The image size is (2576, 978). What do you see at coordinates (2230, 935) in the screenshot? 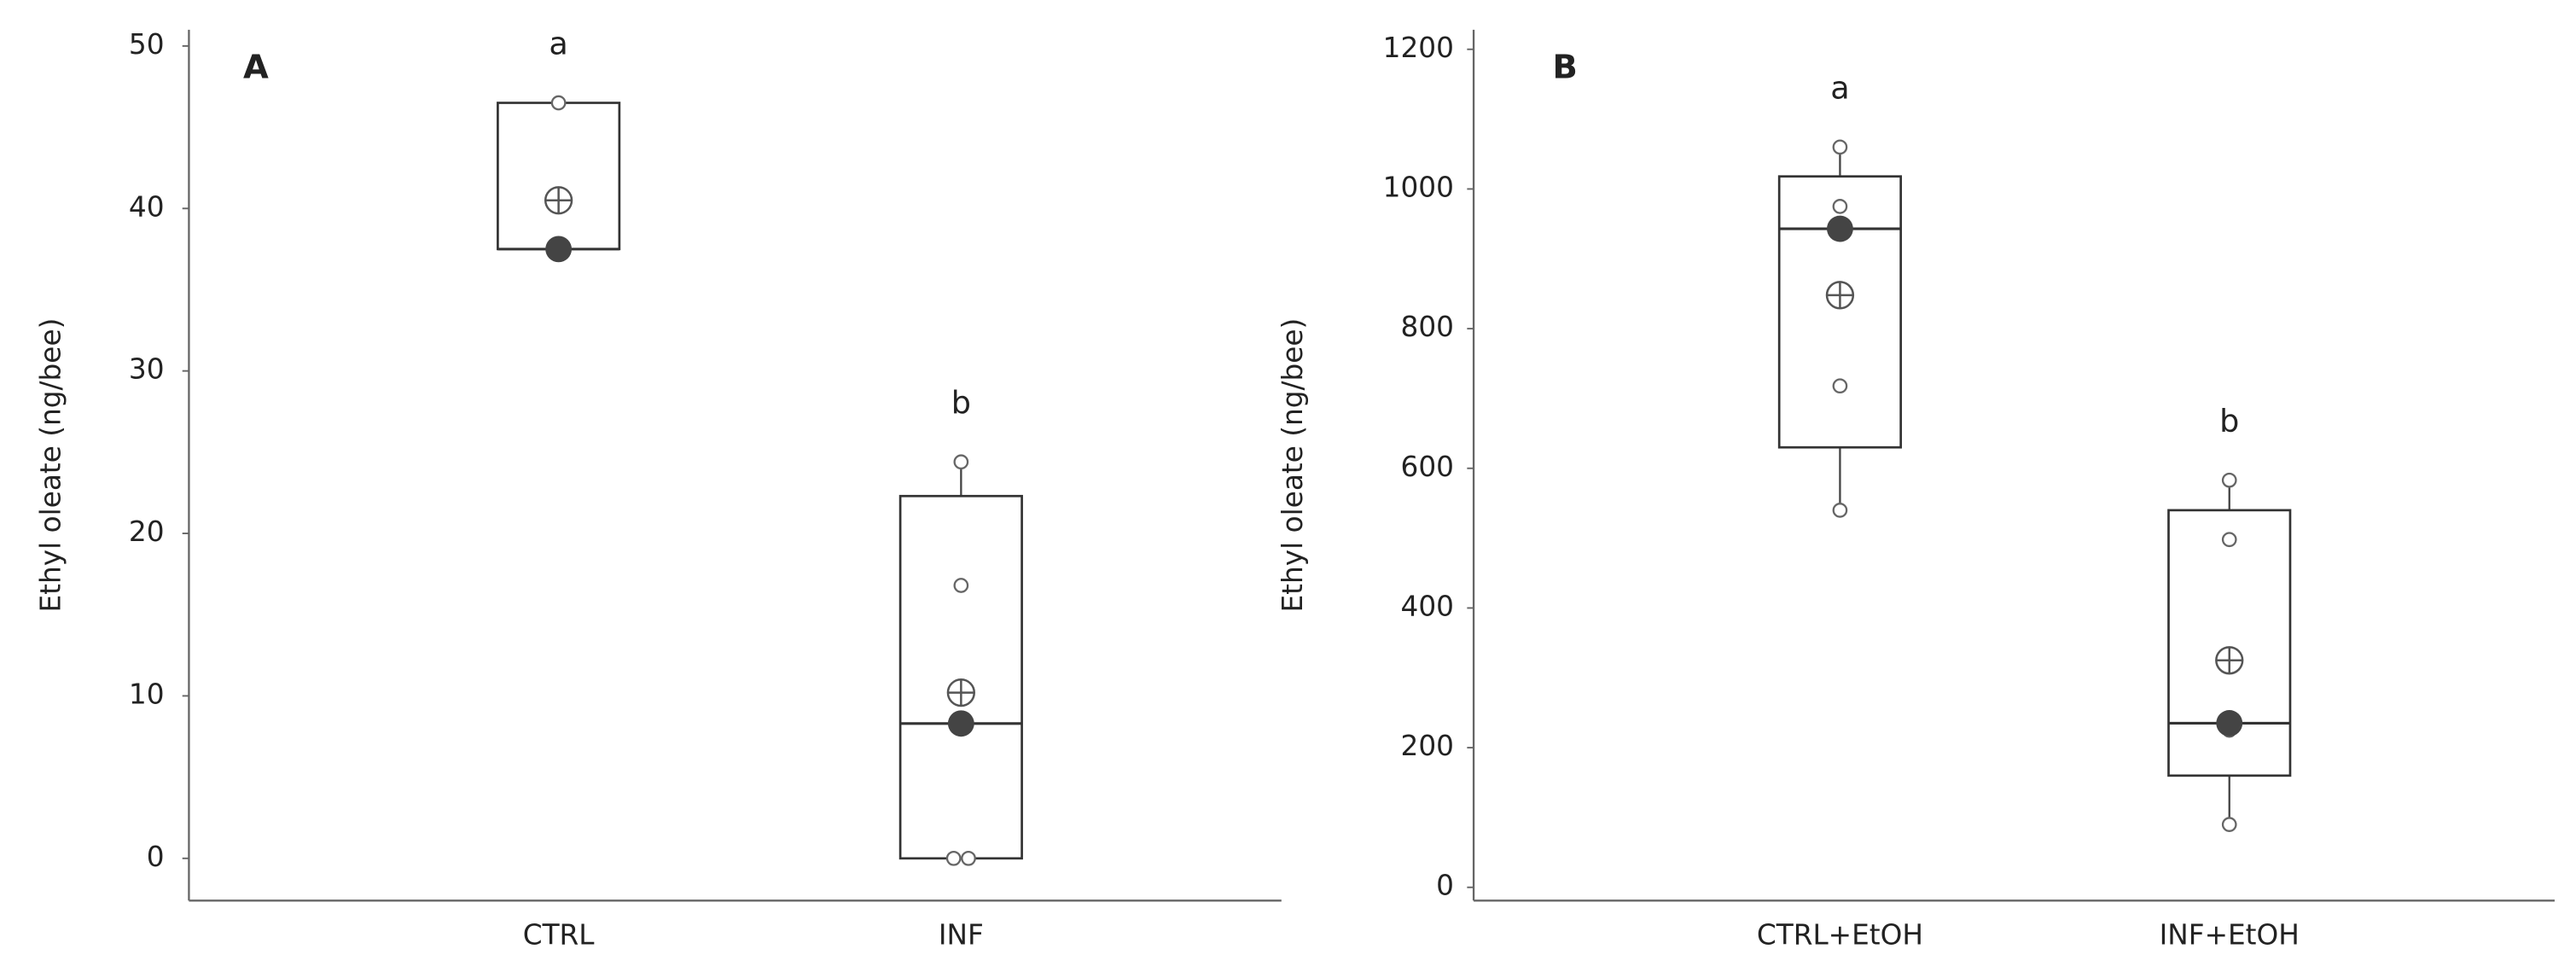
I see `x-tick-label: INF+EtOH` at bounding box center [2230, 935].